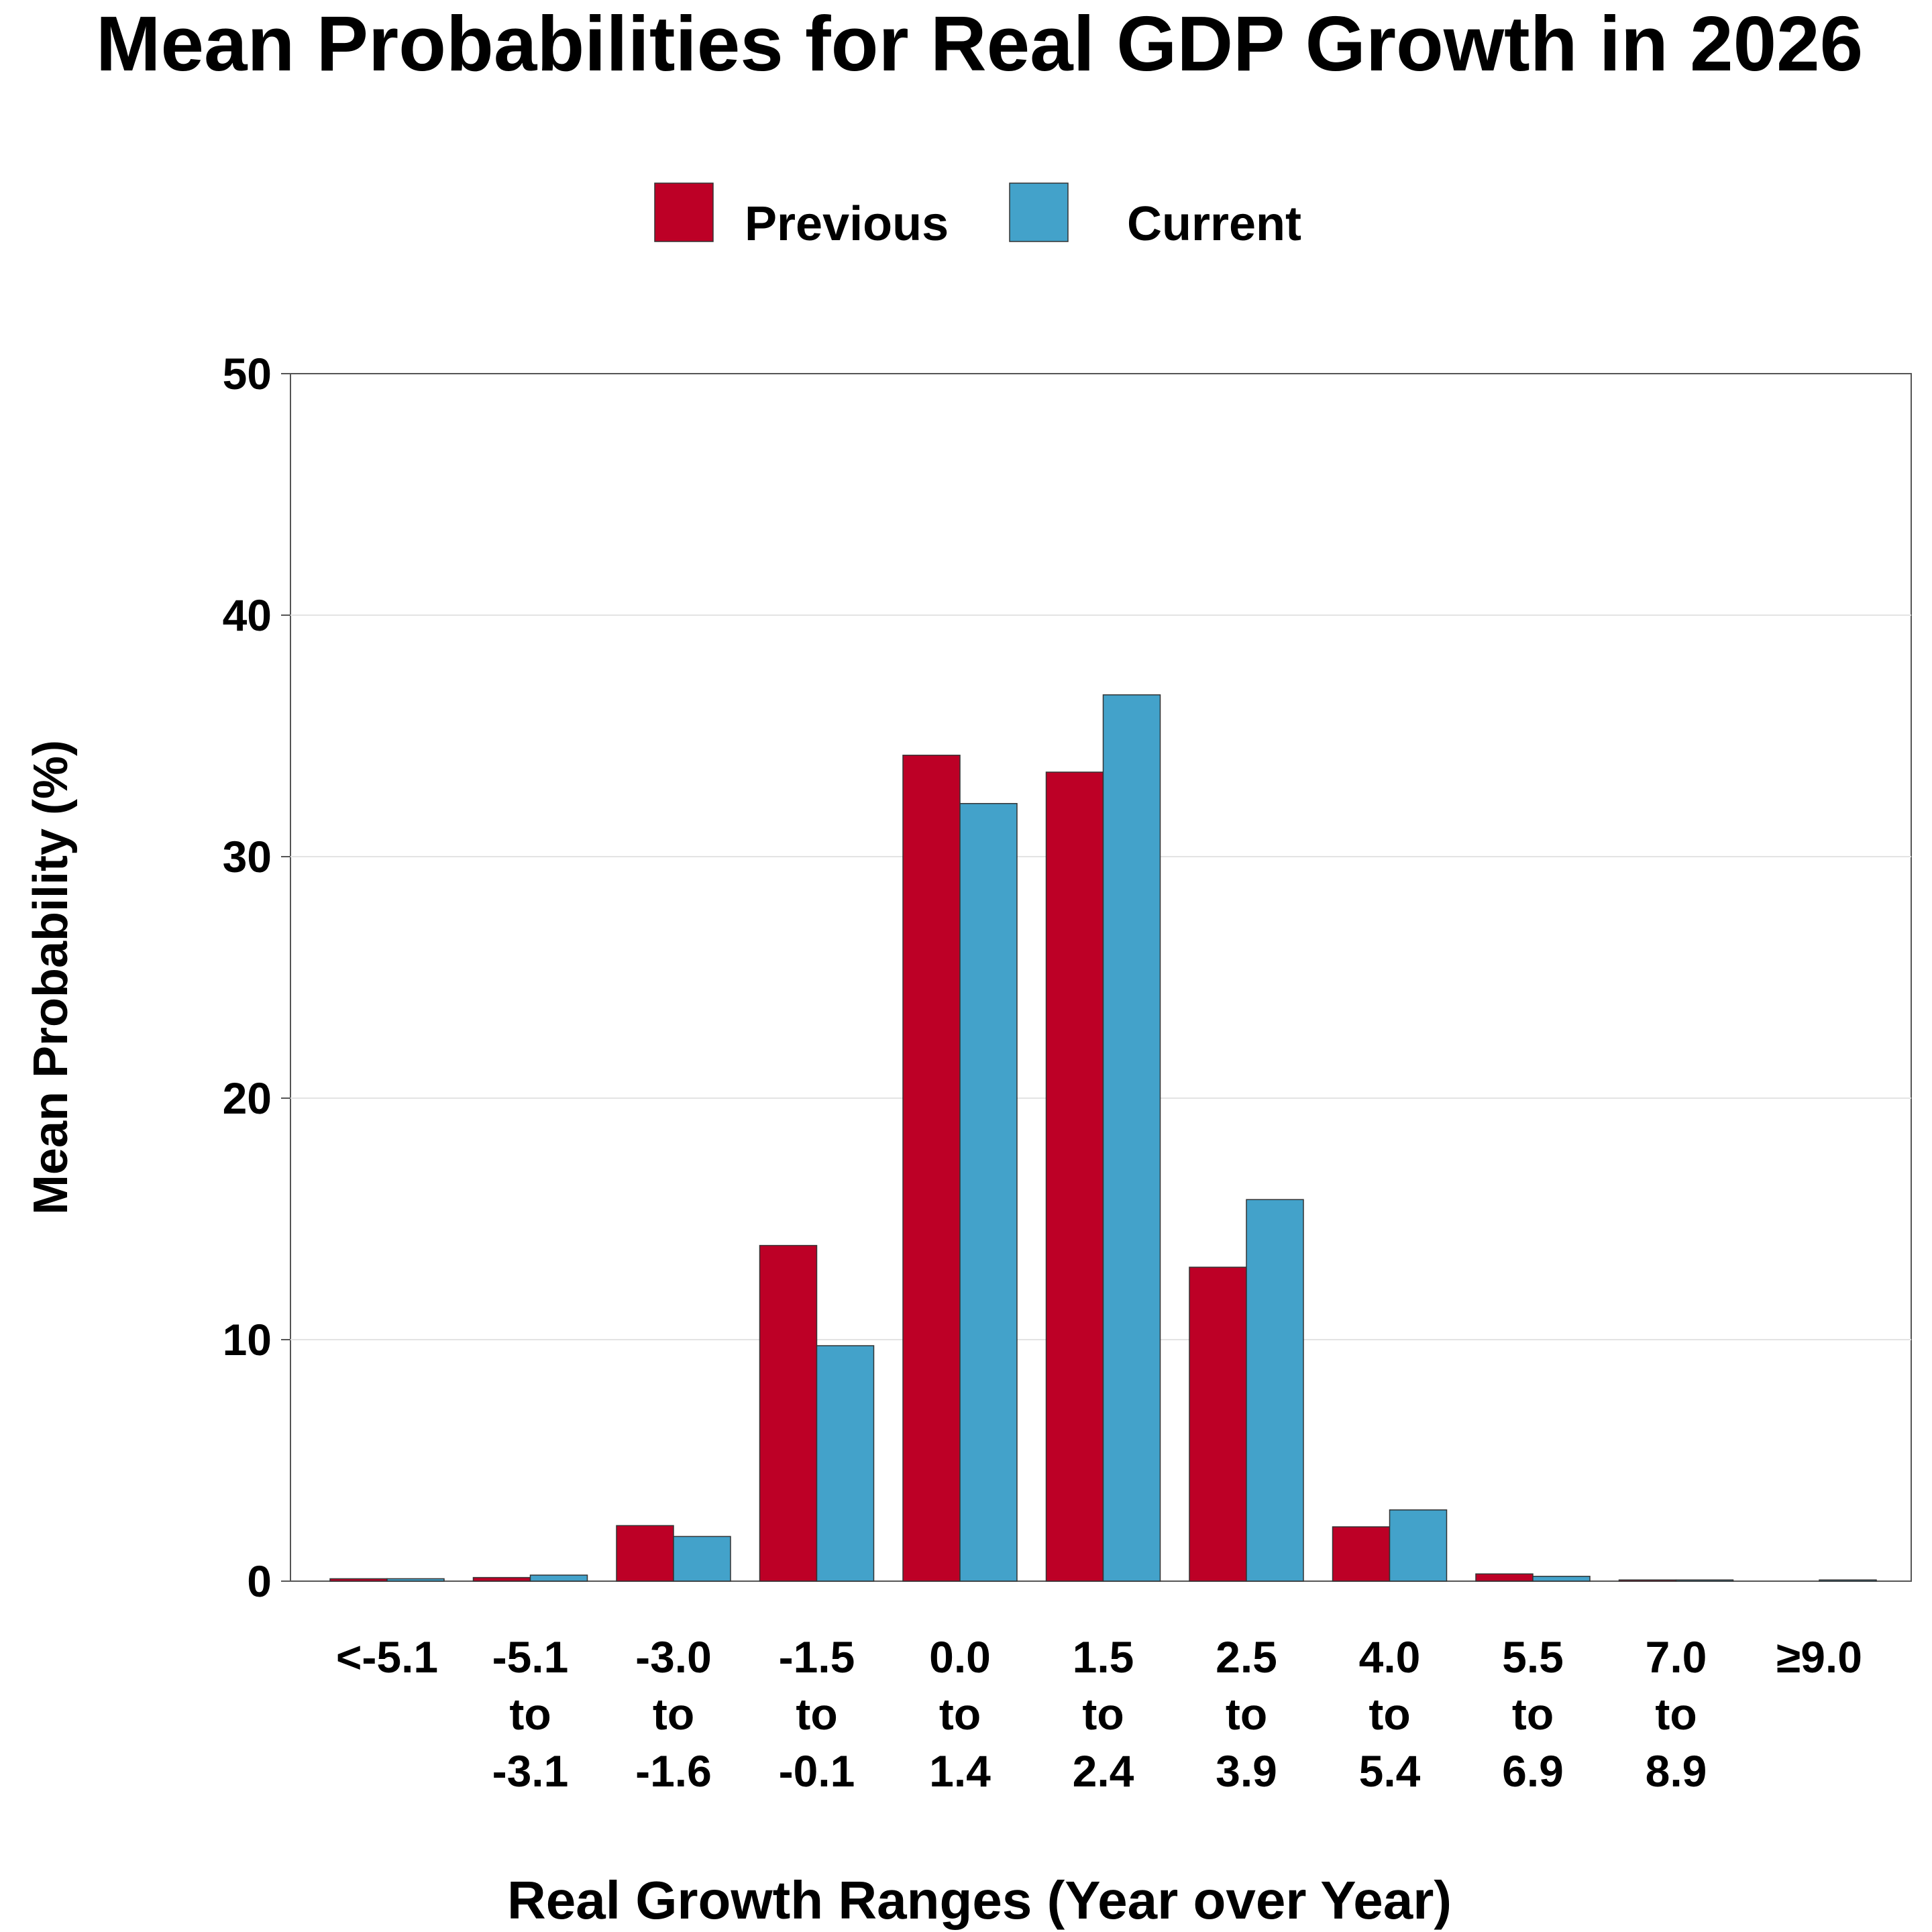  What do you see at coordinates (817, 1771) in the screenshot?
I see `x-category-label: -0.1` at bounding box center [817, 1771].